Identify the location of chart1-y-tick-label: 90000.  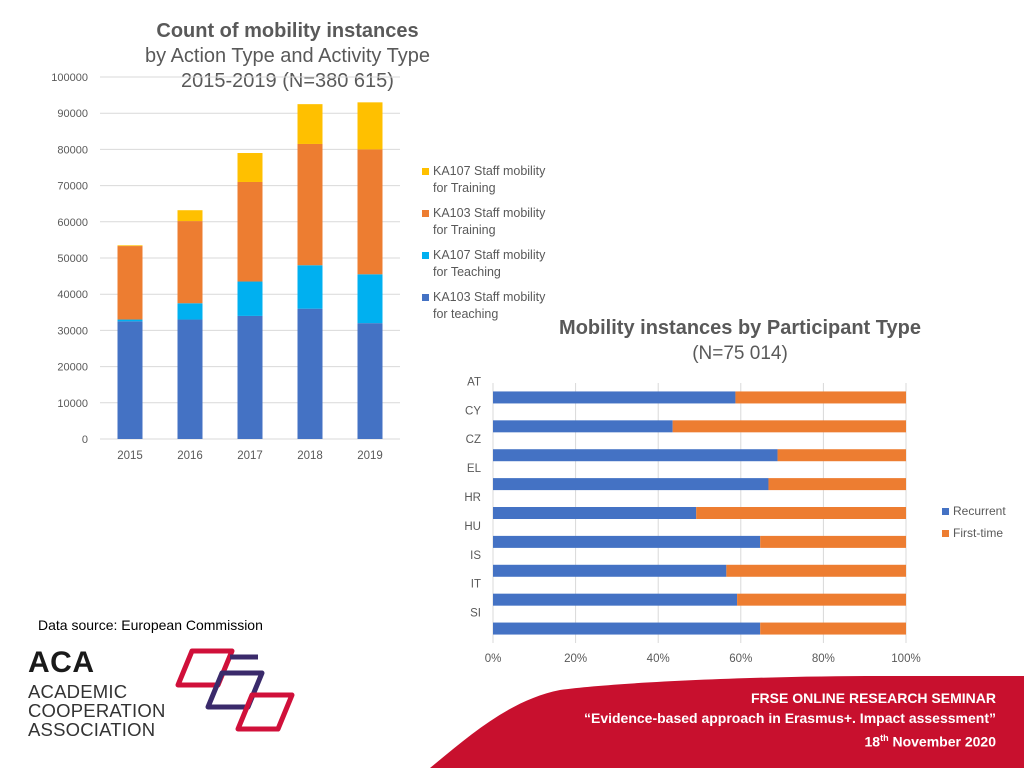
(72, 114).